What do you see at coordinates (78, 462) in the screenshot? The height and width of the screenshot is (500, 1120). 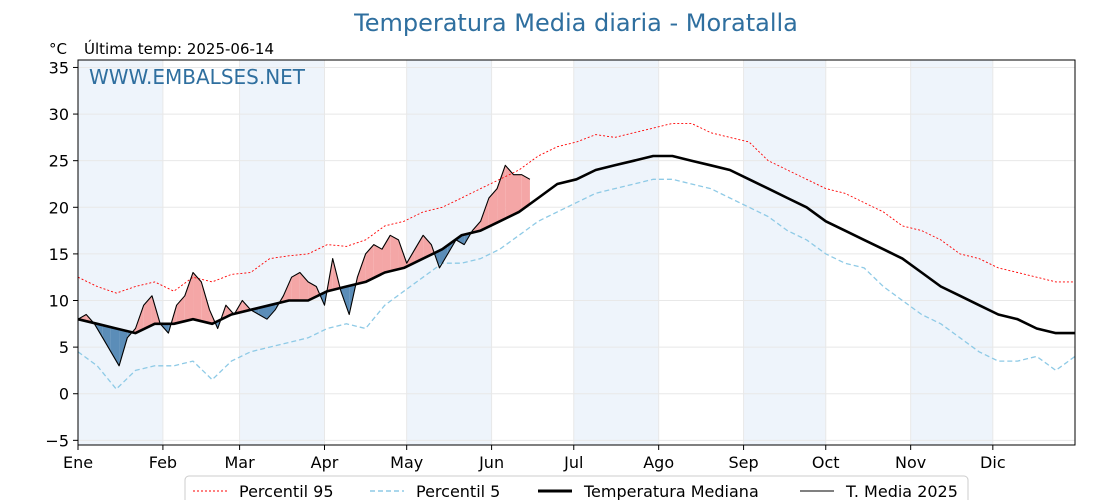 I see `x-tick-label: Ene` at bounding box center [78, 462].